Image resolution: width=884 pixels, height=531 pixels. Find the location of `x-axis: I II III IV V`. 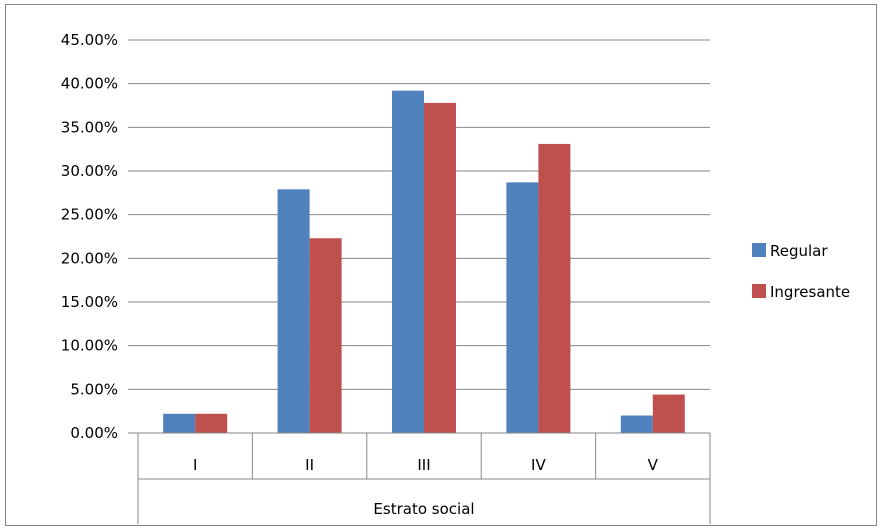

x-axis: I II III IV V is located at coordinates (424, 478).